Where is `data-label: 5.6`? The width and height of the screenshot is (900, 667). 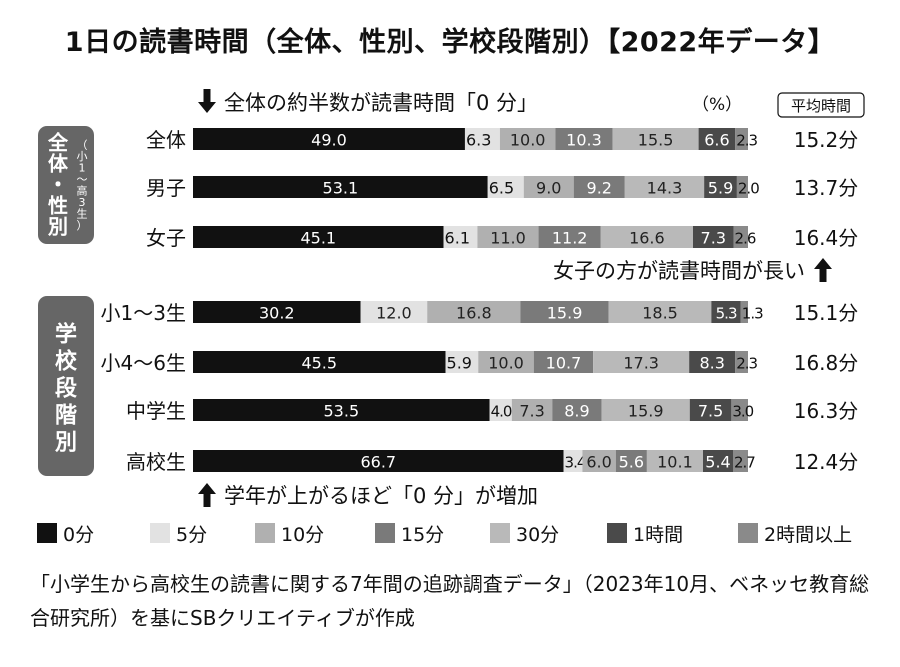 data-label: 5.6 is located at coordinates (631, 462).